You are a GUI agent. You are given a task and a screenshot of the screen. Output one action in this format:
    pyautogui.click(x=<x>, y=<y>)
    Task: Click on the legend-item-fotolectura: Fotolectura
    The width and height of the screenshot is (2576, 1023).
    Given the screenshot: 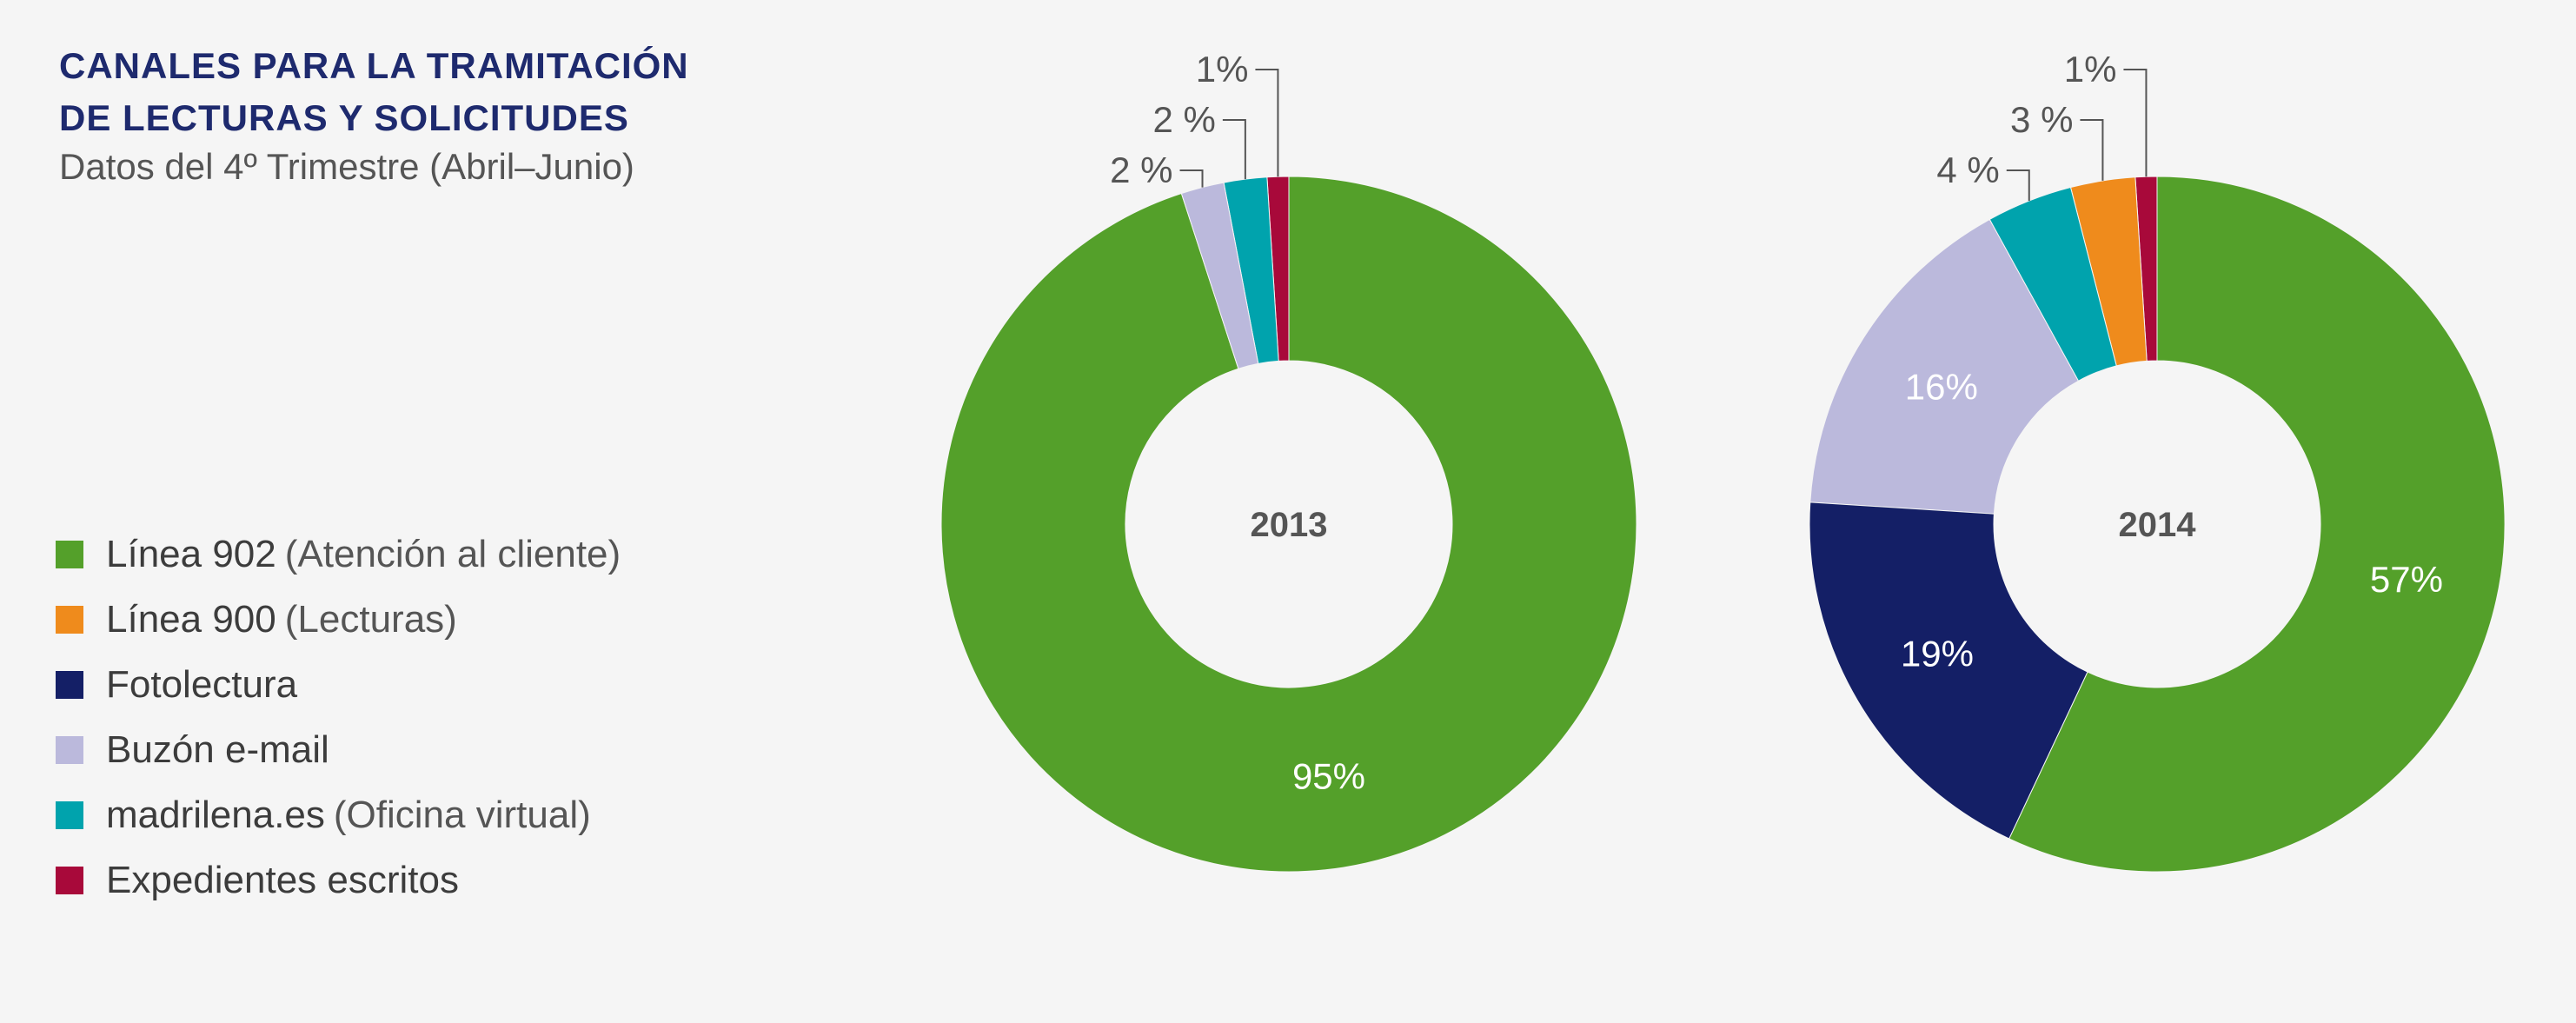 What is the action you would take?
    pyautogui.click(x=338, y=684)
    